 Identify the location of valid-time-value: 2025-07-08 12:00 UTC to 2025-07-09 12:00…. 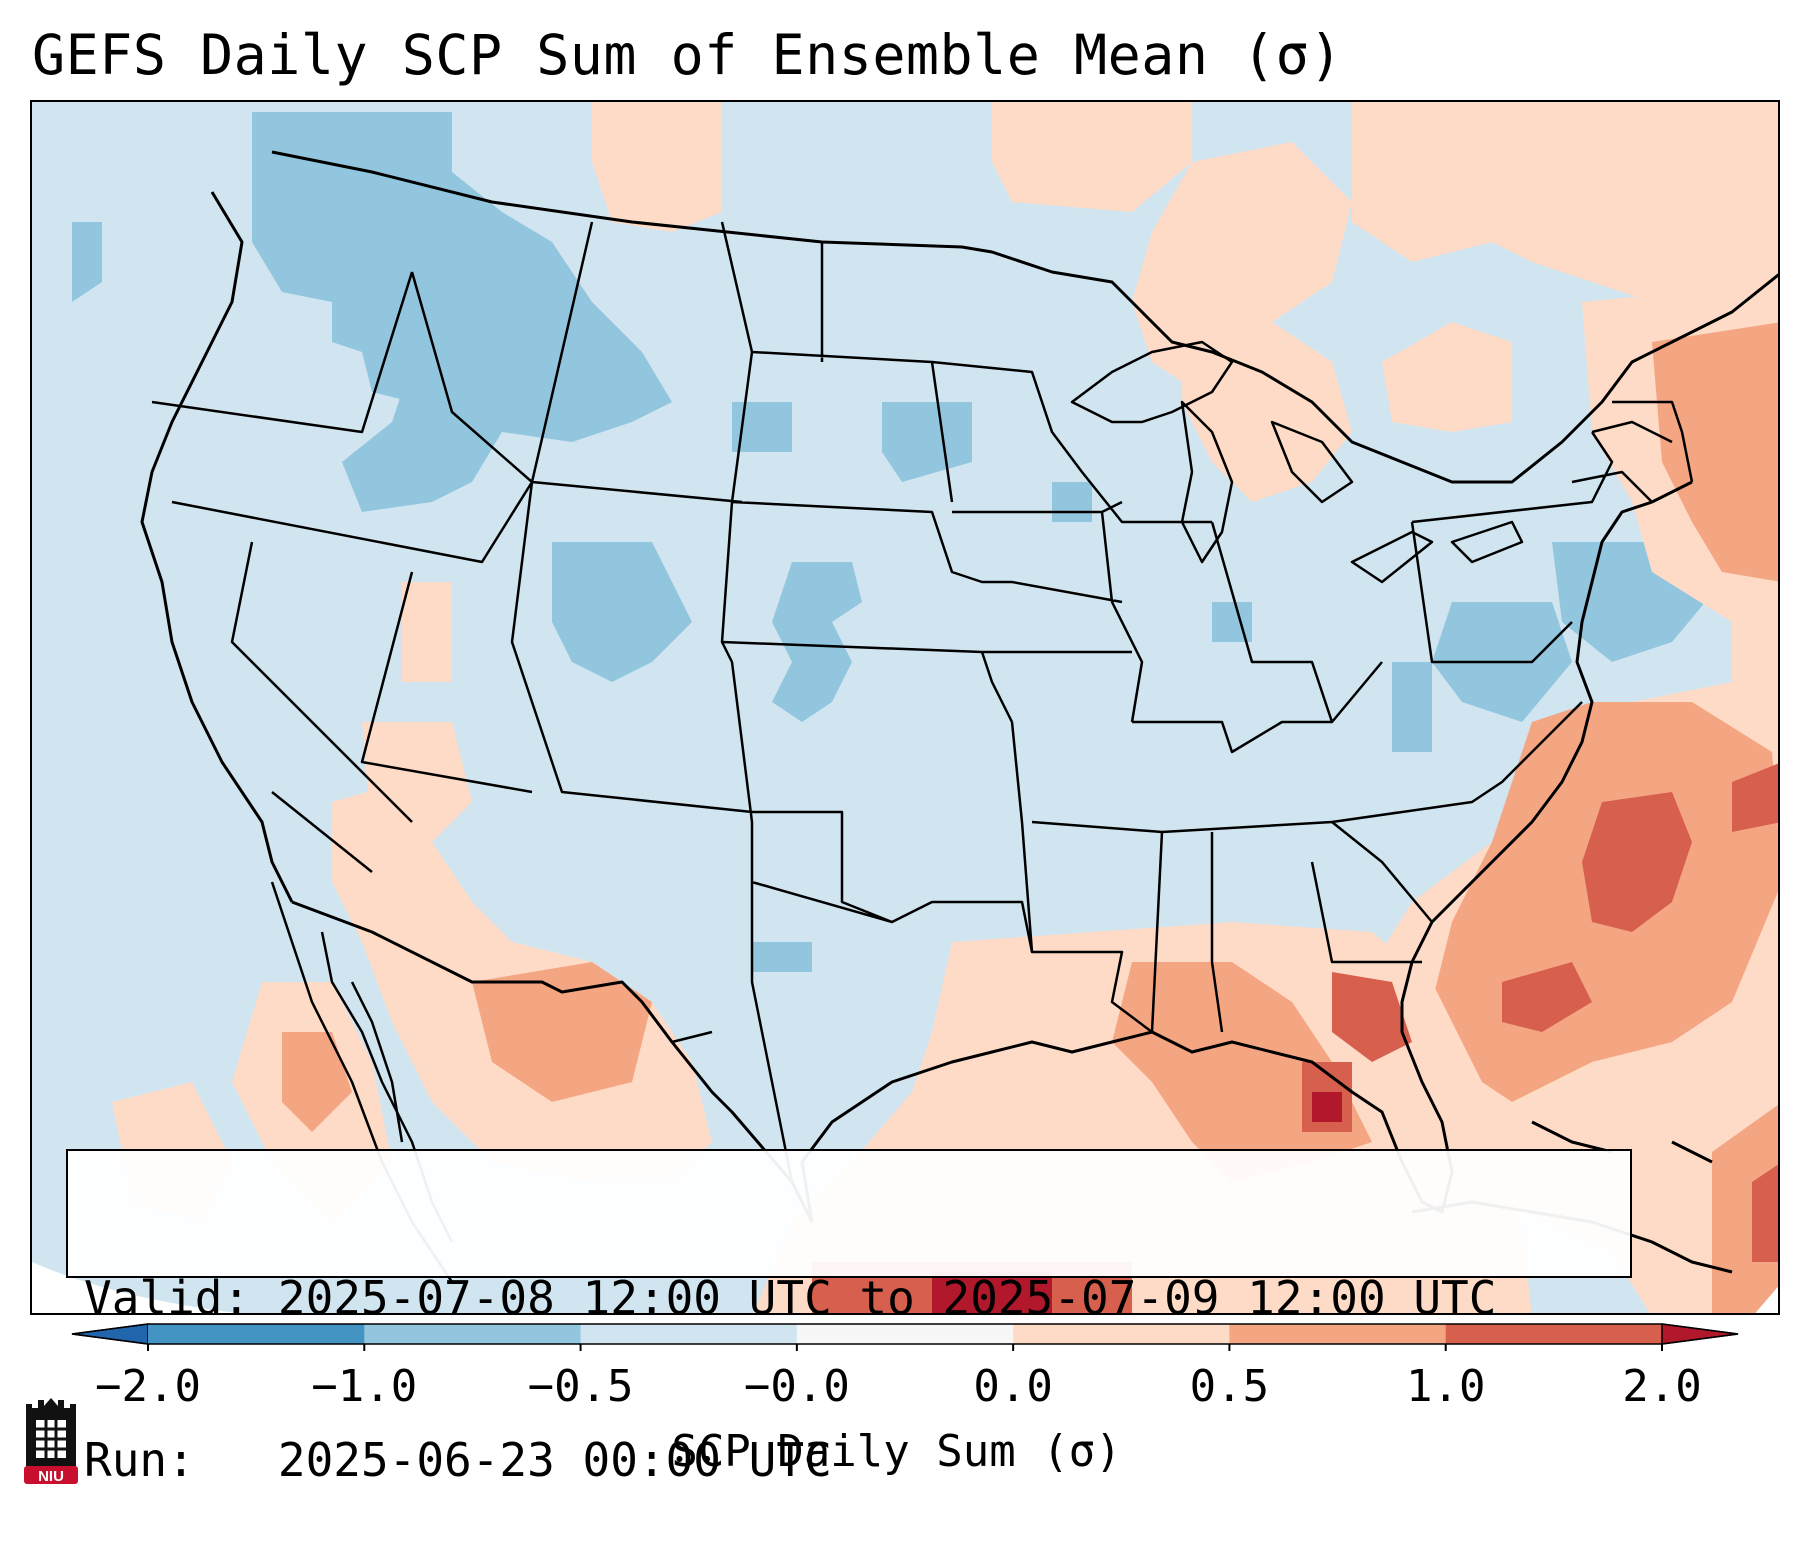
(887, 1298).